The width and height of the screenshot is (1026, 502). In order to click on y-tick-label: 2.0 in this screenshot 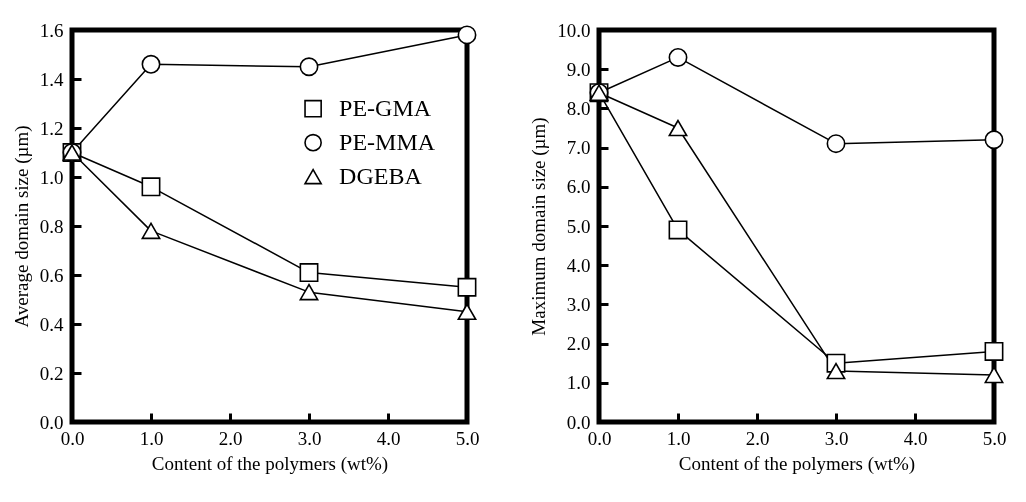, I will do `click(578, 344)`.